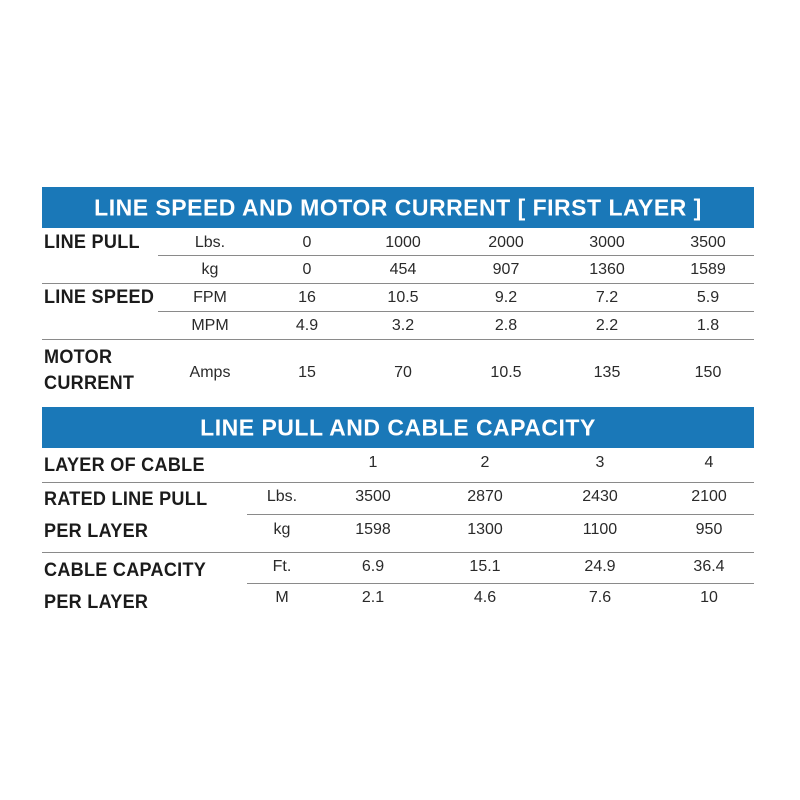  I want to click on row-label: LAYER OF CABLE, so click(124, 465).